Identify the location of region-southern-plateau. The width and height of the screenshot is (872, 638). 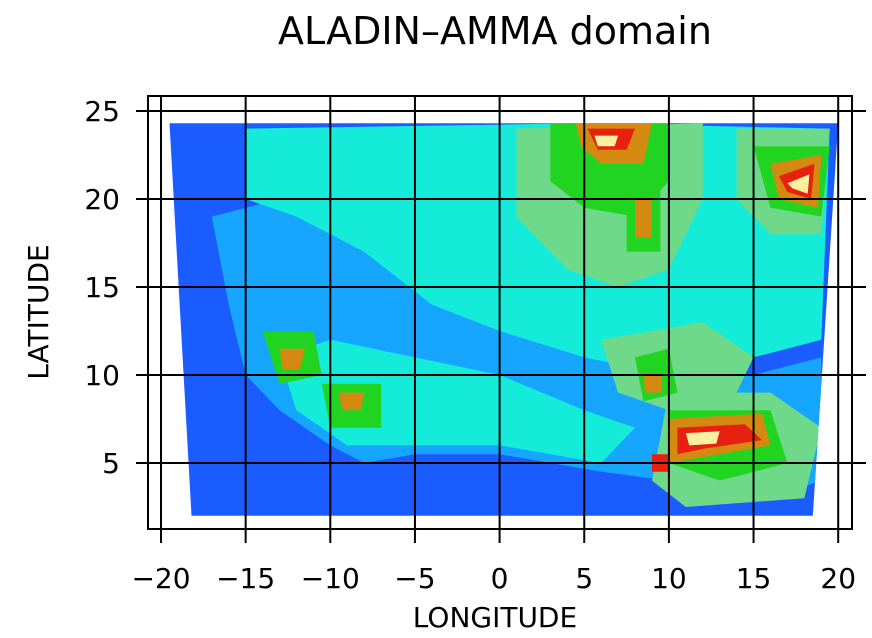
(457, 401).